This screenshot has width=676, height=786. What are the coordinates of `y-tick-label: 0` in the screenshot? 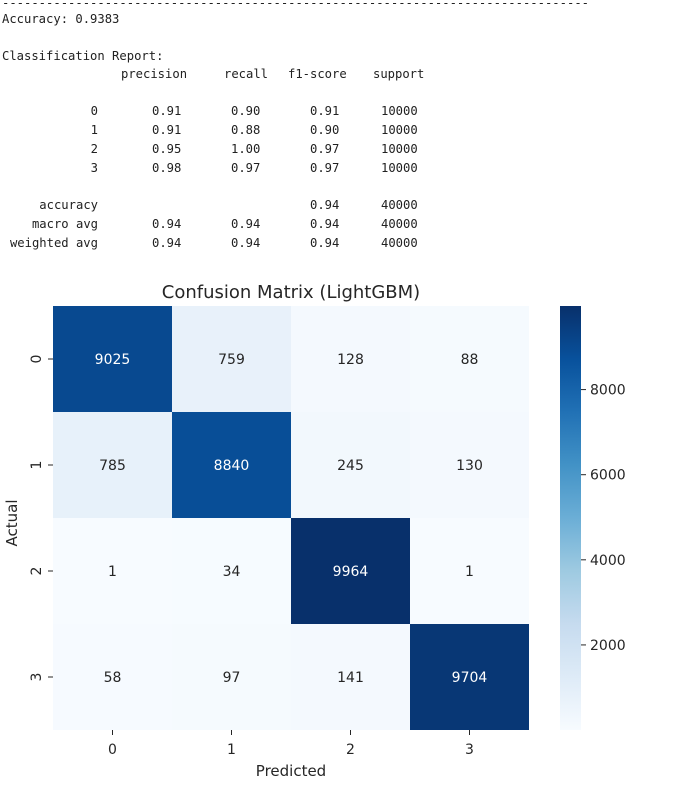 It's located at (37, 359).